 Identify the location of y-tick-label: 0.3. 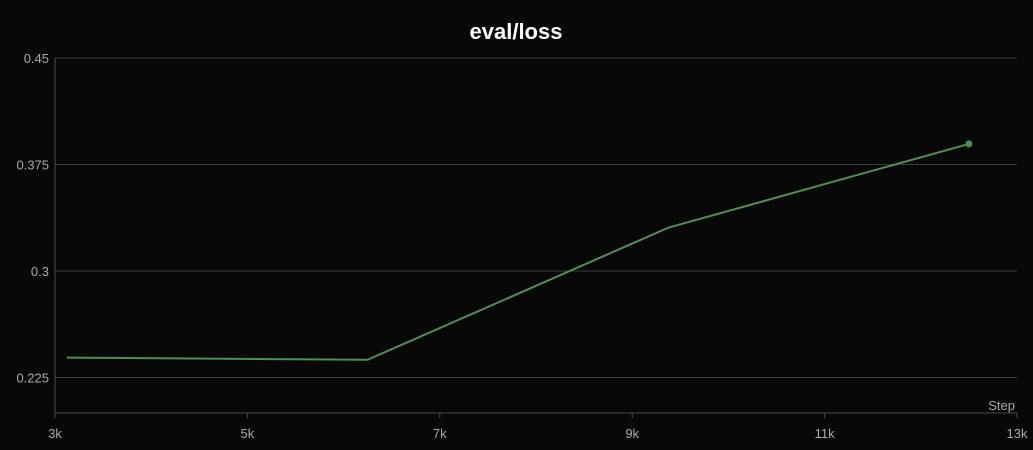
(40, 271).